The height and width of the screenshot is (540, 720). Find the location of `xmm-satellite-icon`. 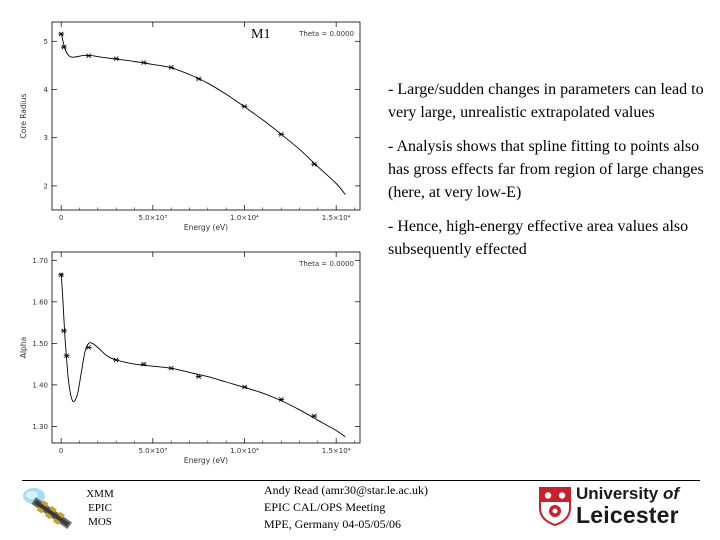

xmm-satellite-icon is located at coordinates (47, 509).